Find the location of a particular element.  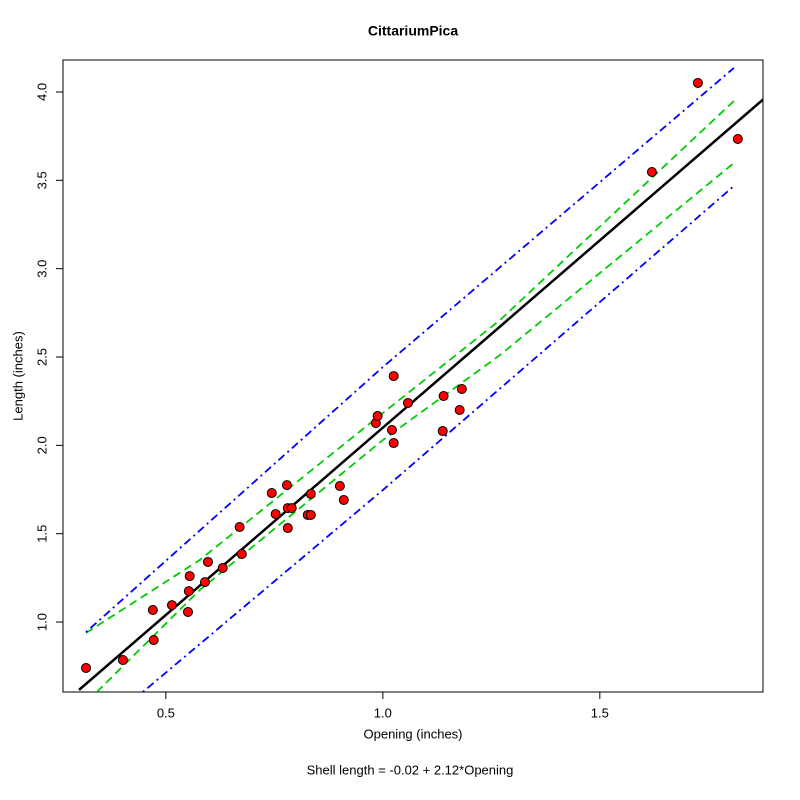

y-tick-label: 2.0 is located at coordinates (41, 445).